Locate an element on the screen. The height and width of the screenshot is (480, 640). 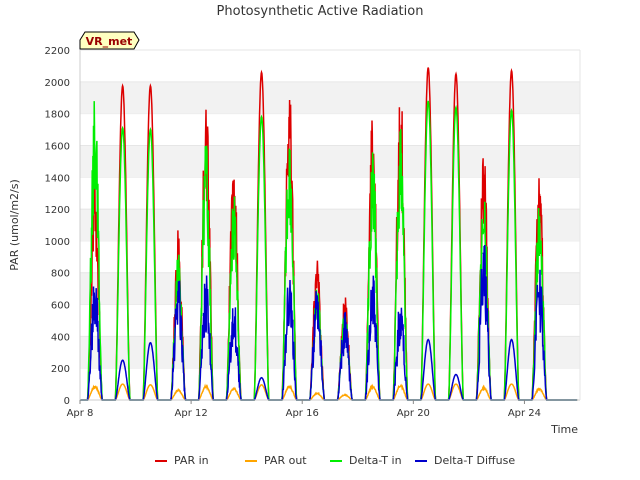
site-label: VR_met is located at coordinates (109, 41).